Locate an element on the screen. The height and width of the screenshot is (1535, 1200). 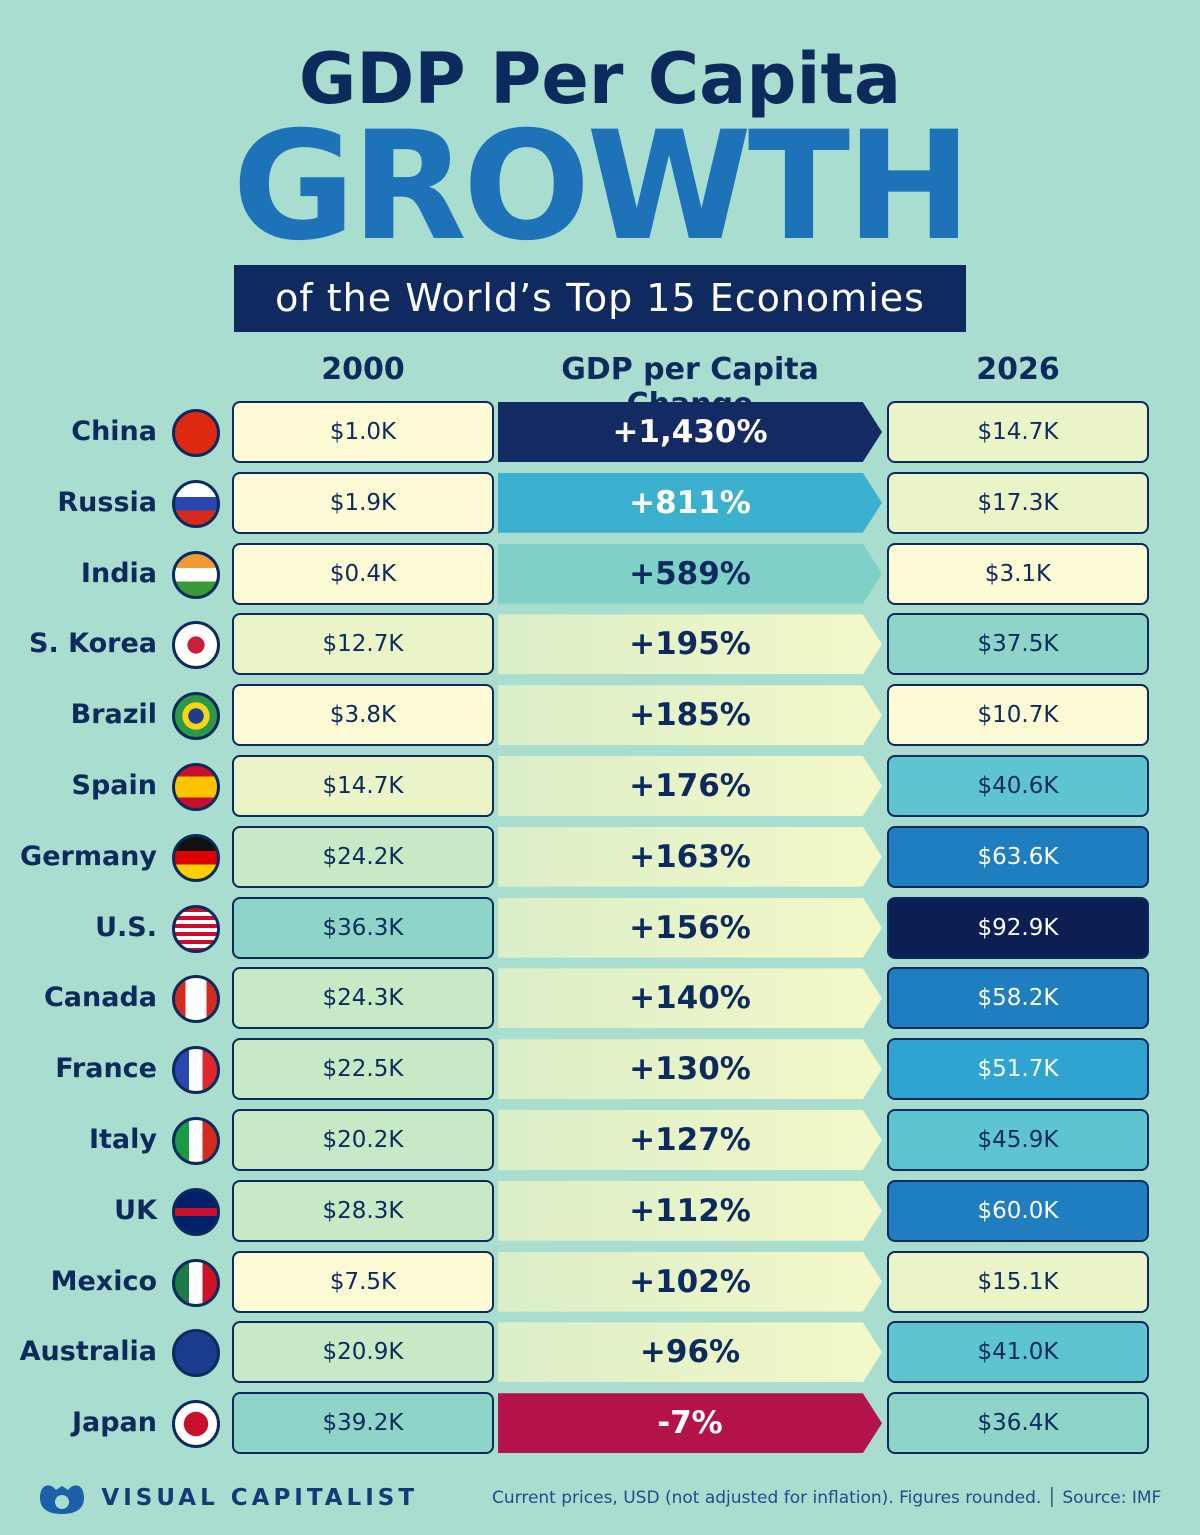
table-row: Canada $24.3K +140% $58.2K is located at coordinates (600, 998).